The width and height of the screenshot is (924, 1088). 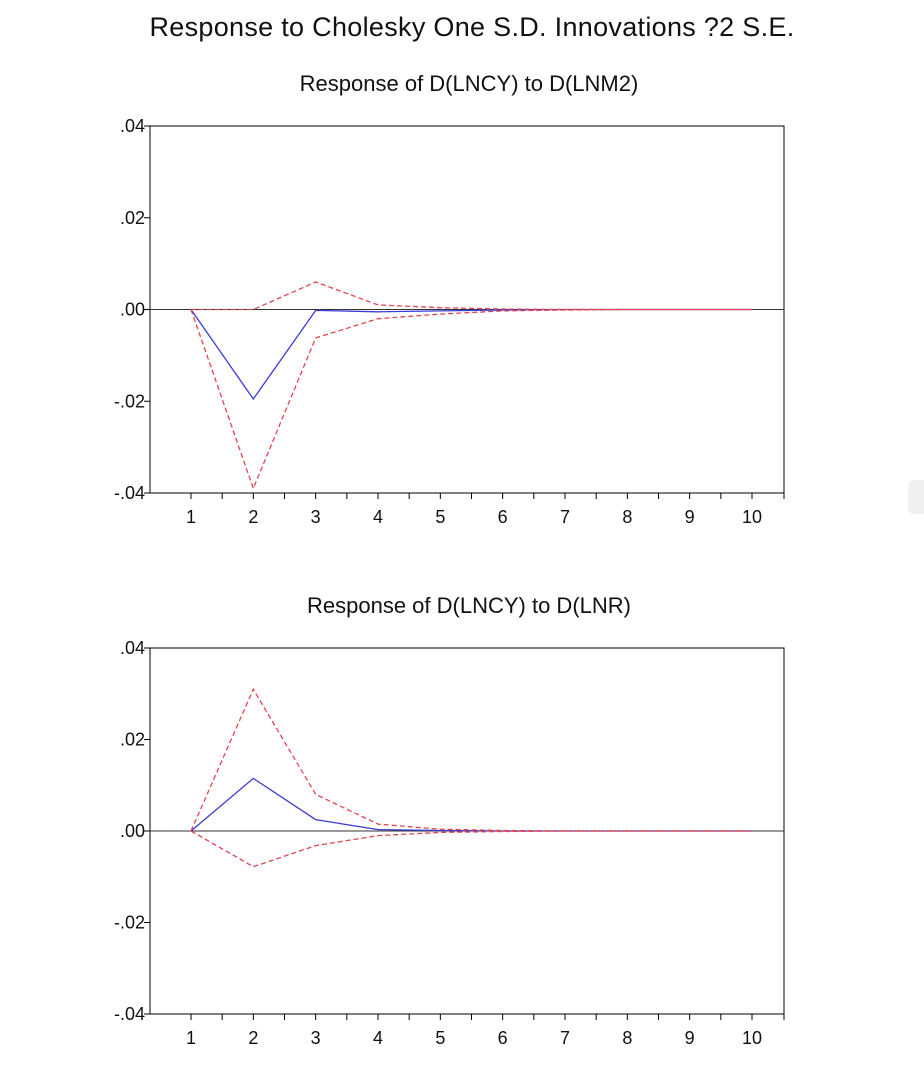 What do you see at coordinates (469, 83) in the screenshot?
I see `panel-title-lnm2: Response of D(LNCY) to D(LNM2)` at bounding box center [469, 83].